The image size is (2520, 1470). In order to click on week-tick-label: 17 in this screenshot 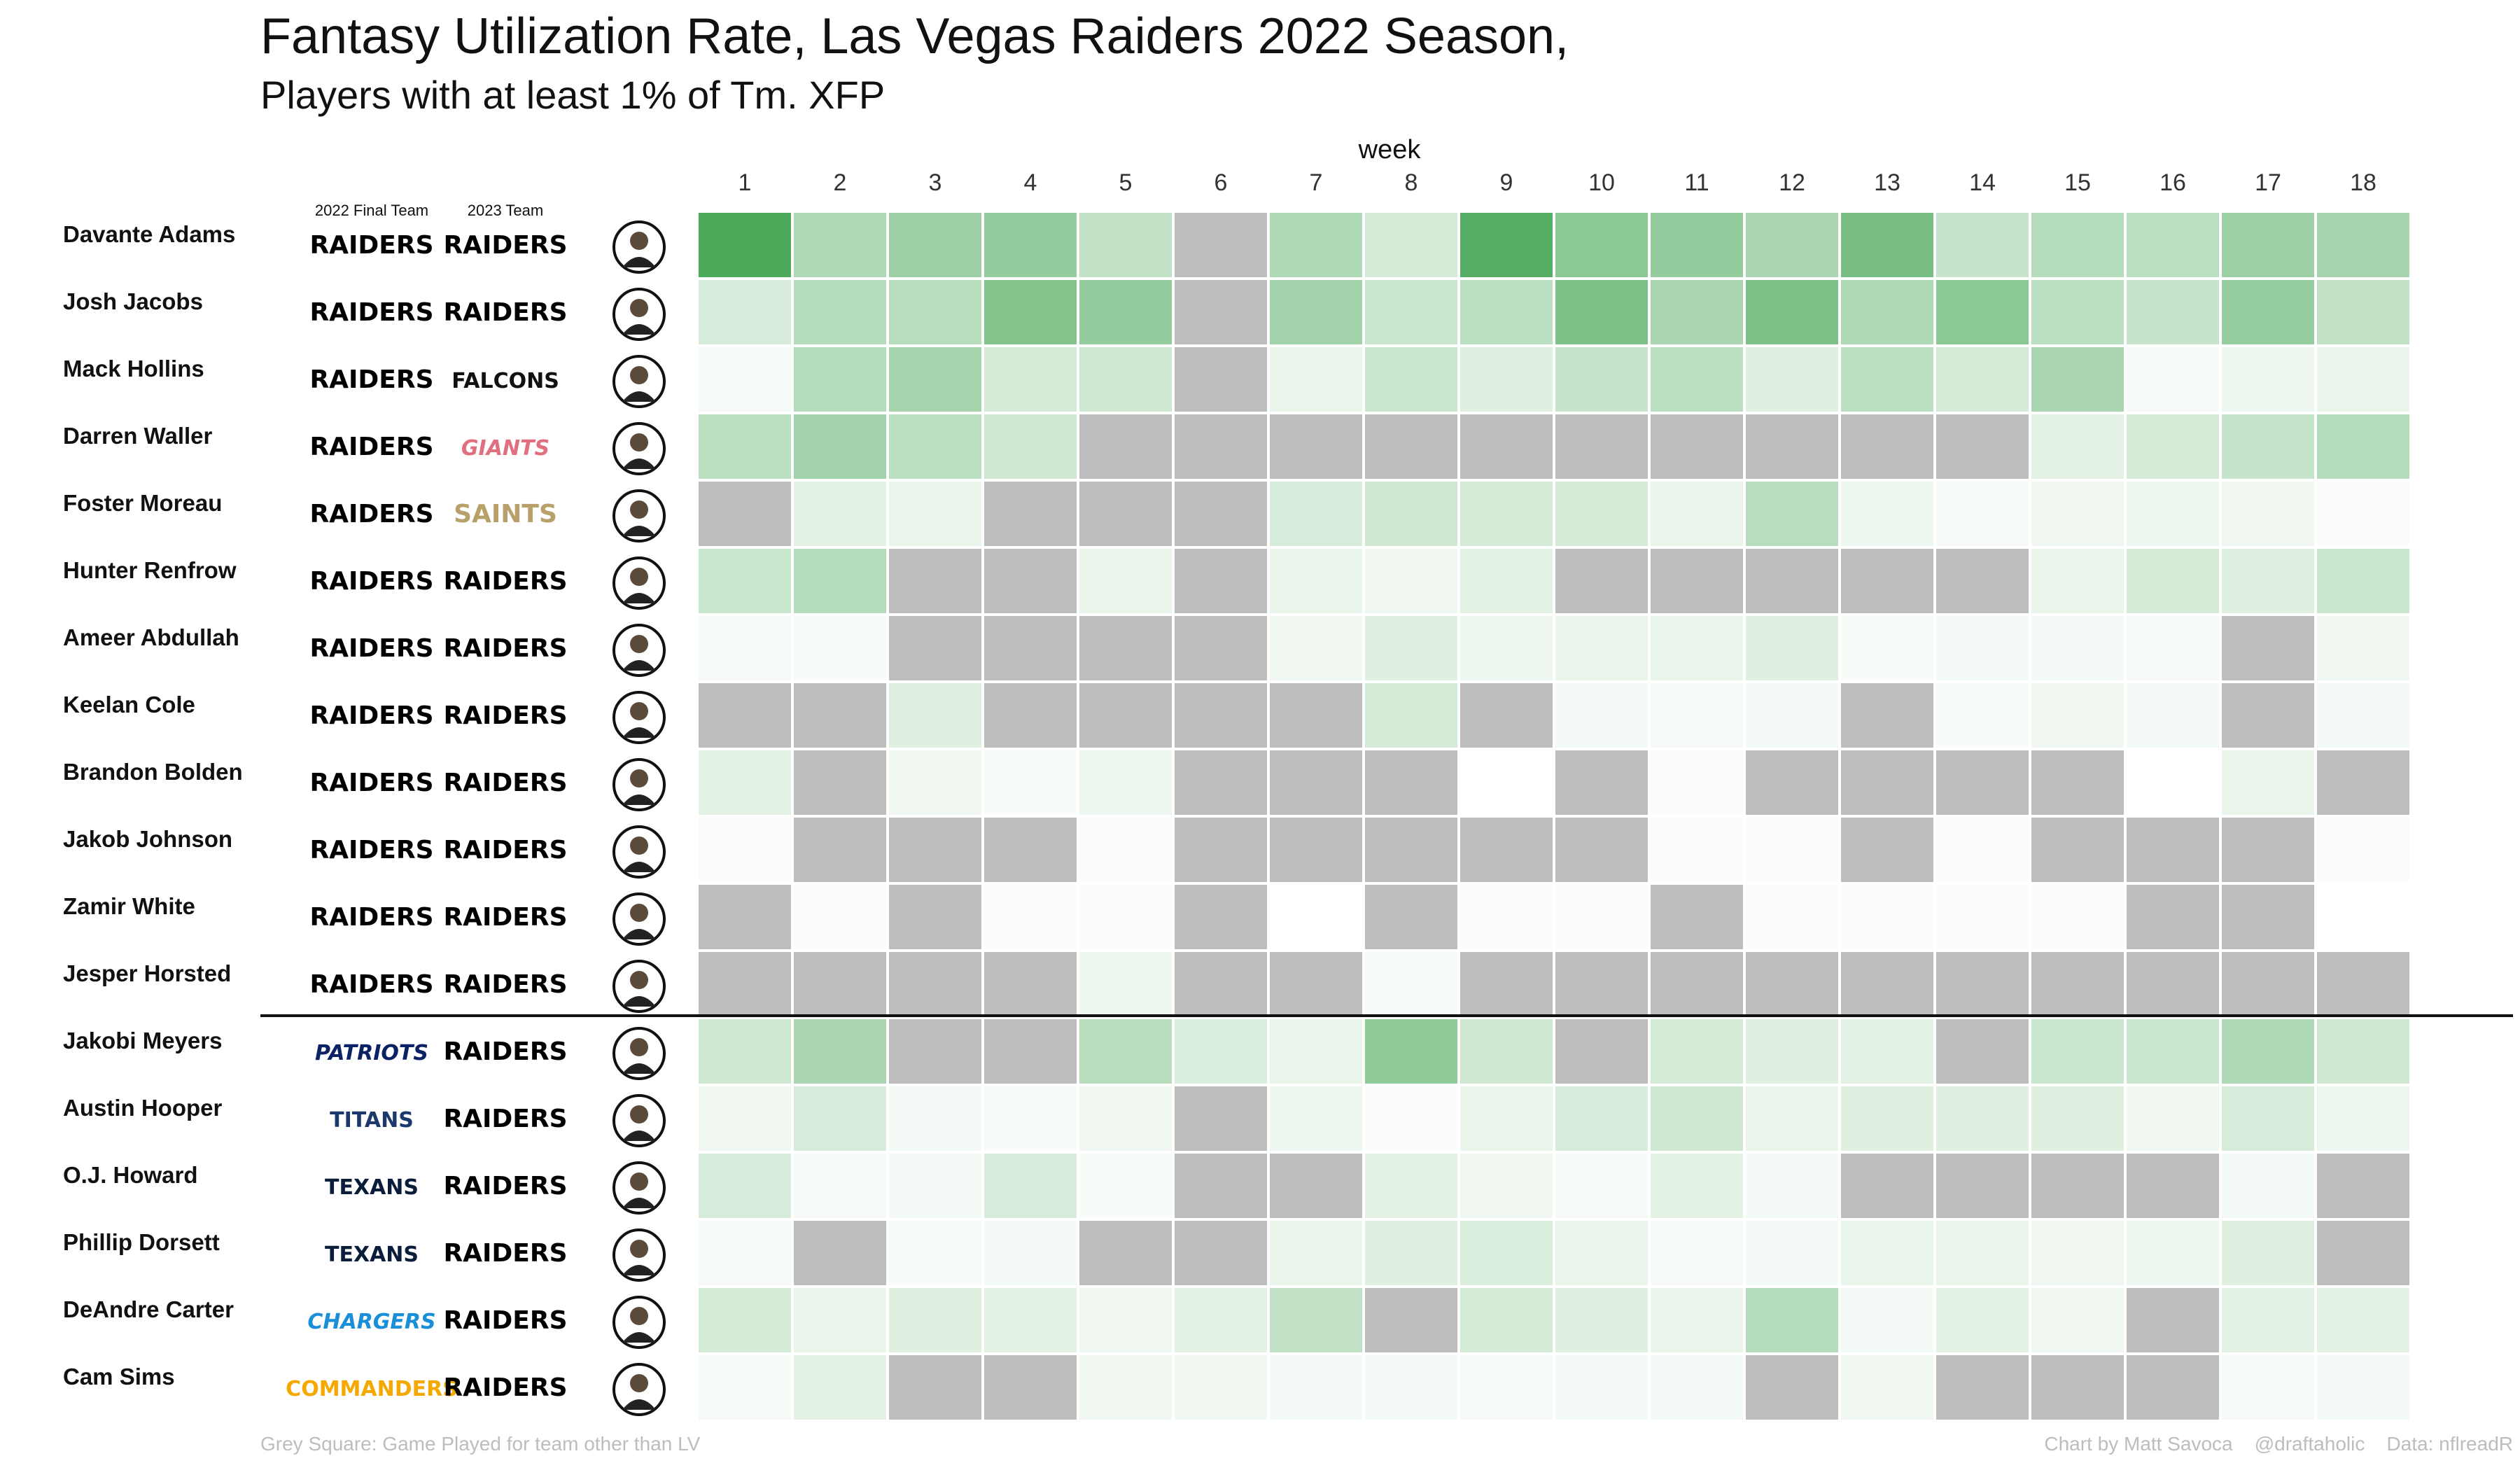, I will do `click(2268, 182)`.